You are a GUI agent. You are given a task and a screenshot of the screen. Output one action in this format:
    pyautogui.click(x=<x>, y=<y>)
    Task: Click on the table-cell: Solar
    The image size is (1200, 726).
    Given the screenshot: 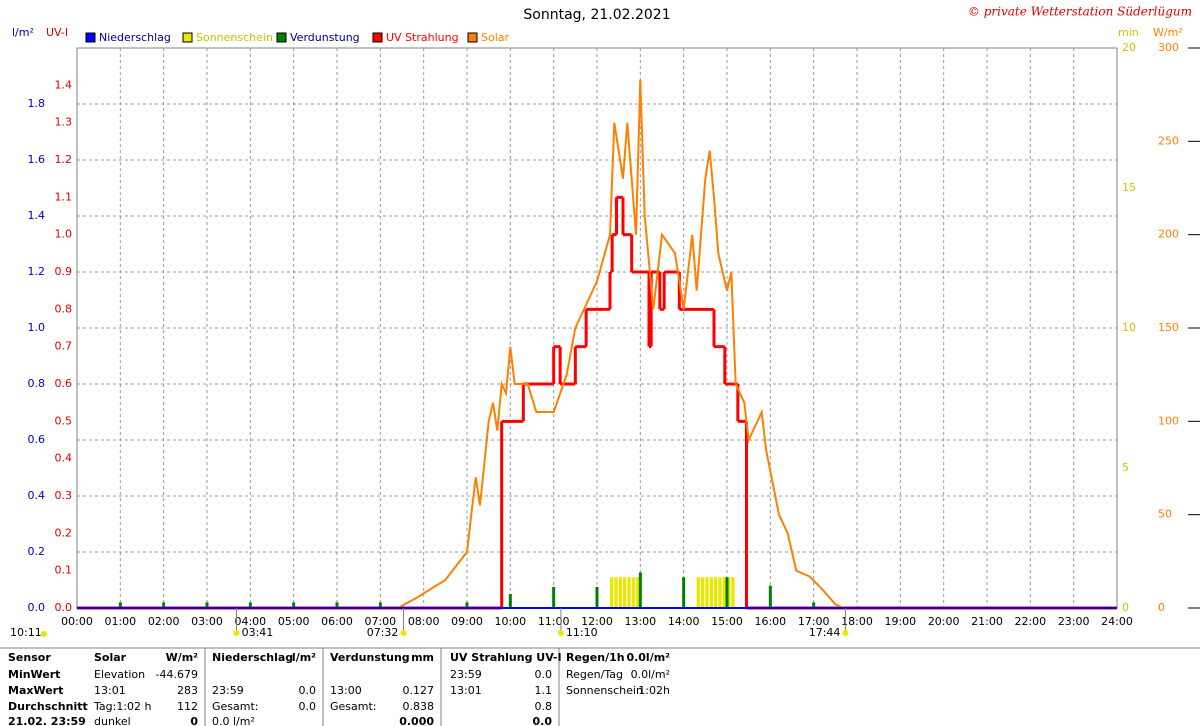 What is the action you would take?
    pyautogui.click(x=110, y=657)
    